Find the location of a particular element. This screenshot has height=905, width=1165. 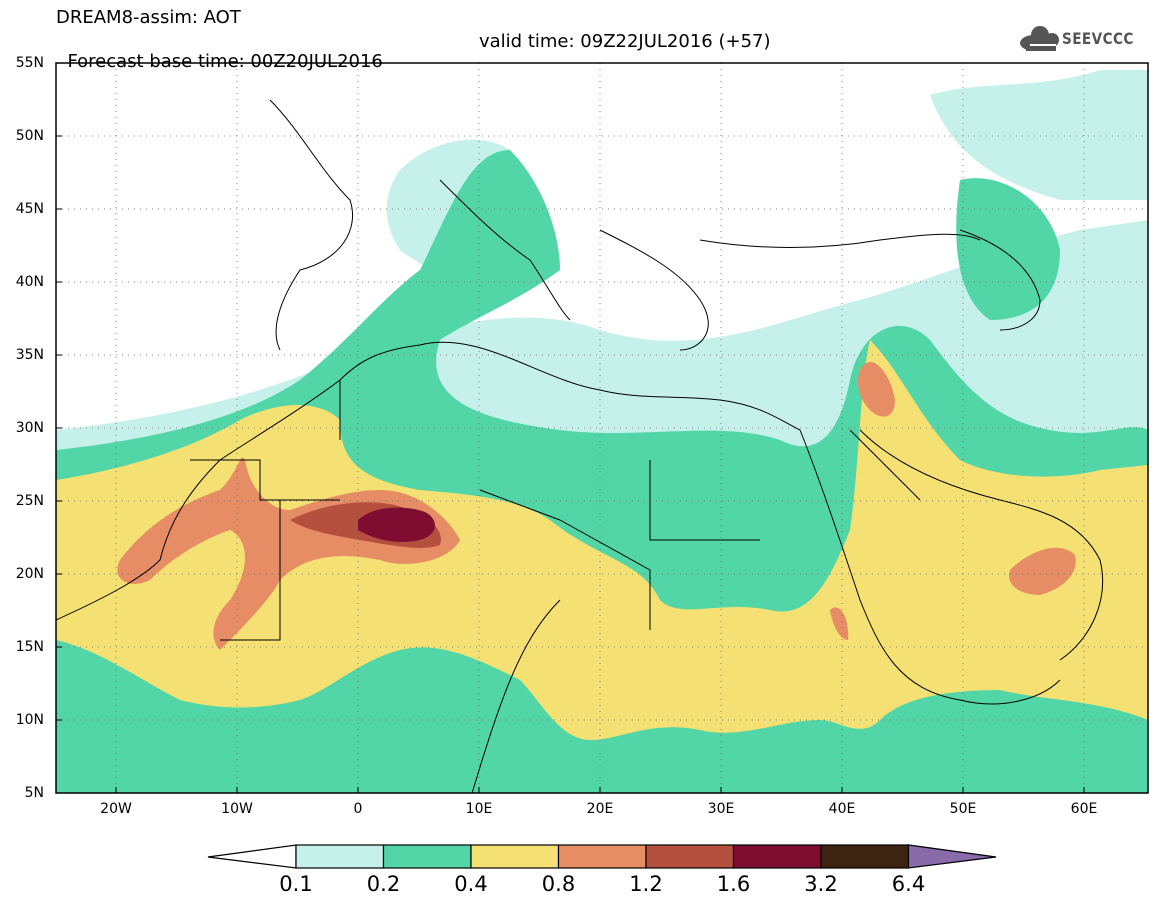

lon-label: 10W is located at coordinates (237, 809).